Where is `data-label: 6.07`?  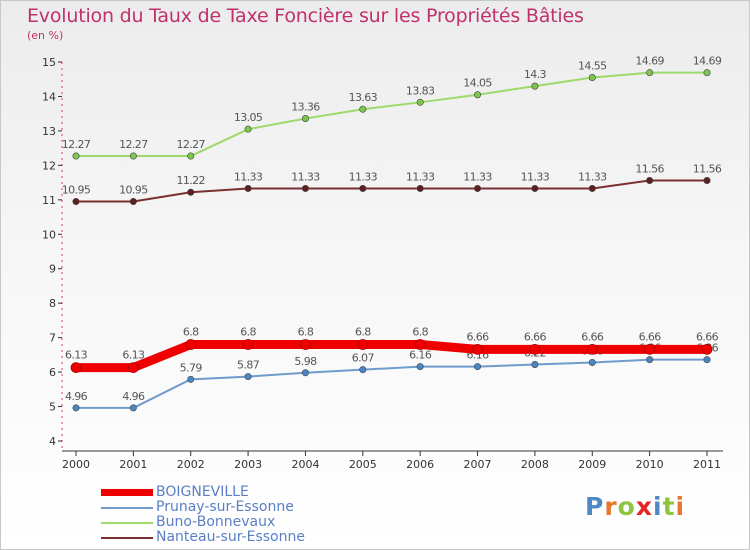 data-label: 6.07 is located at coordinates (363, 358).